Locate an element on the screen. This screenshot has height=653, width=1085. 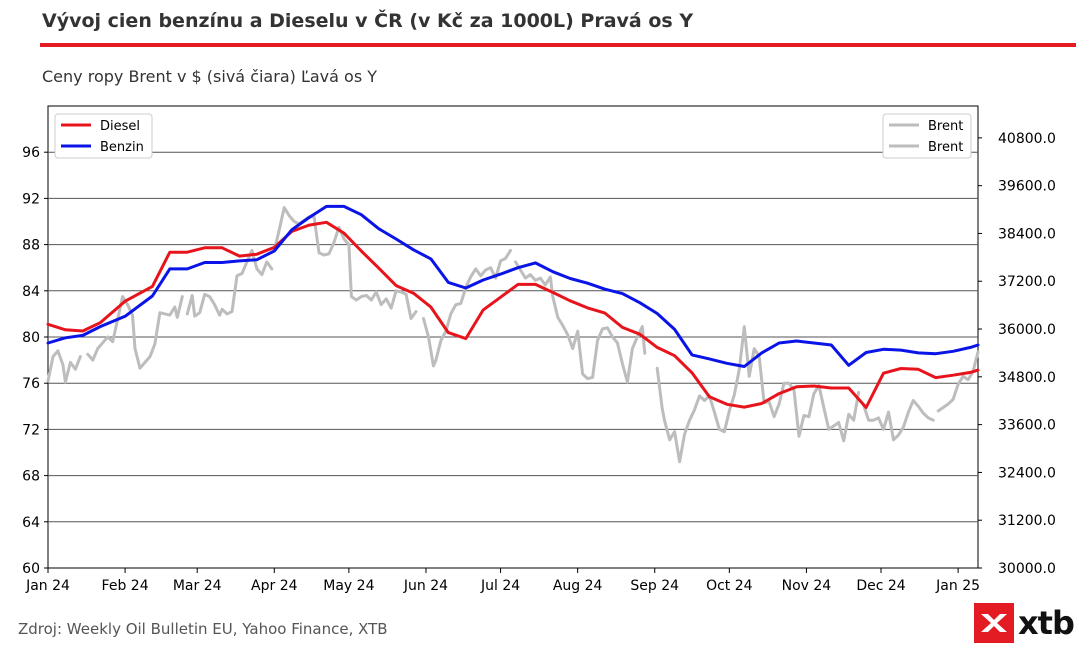
legend-diesel-label: Diesel is located at coordinates (120, 126).